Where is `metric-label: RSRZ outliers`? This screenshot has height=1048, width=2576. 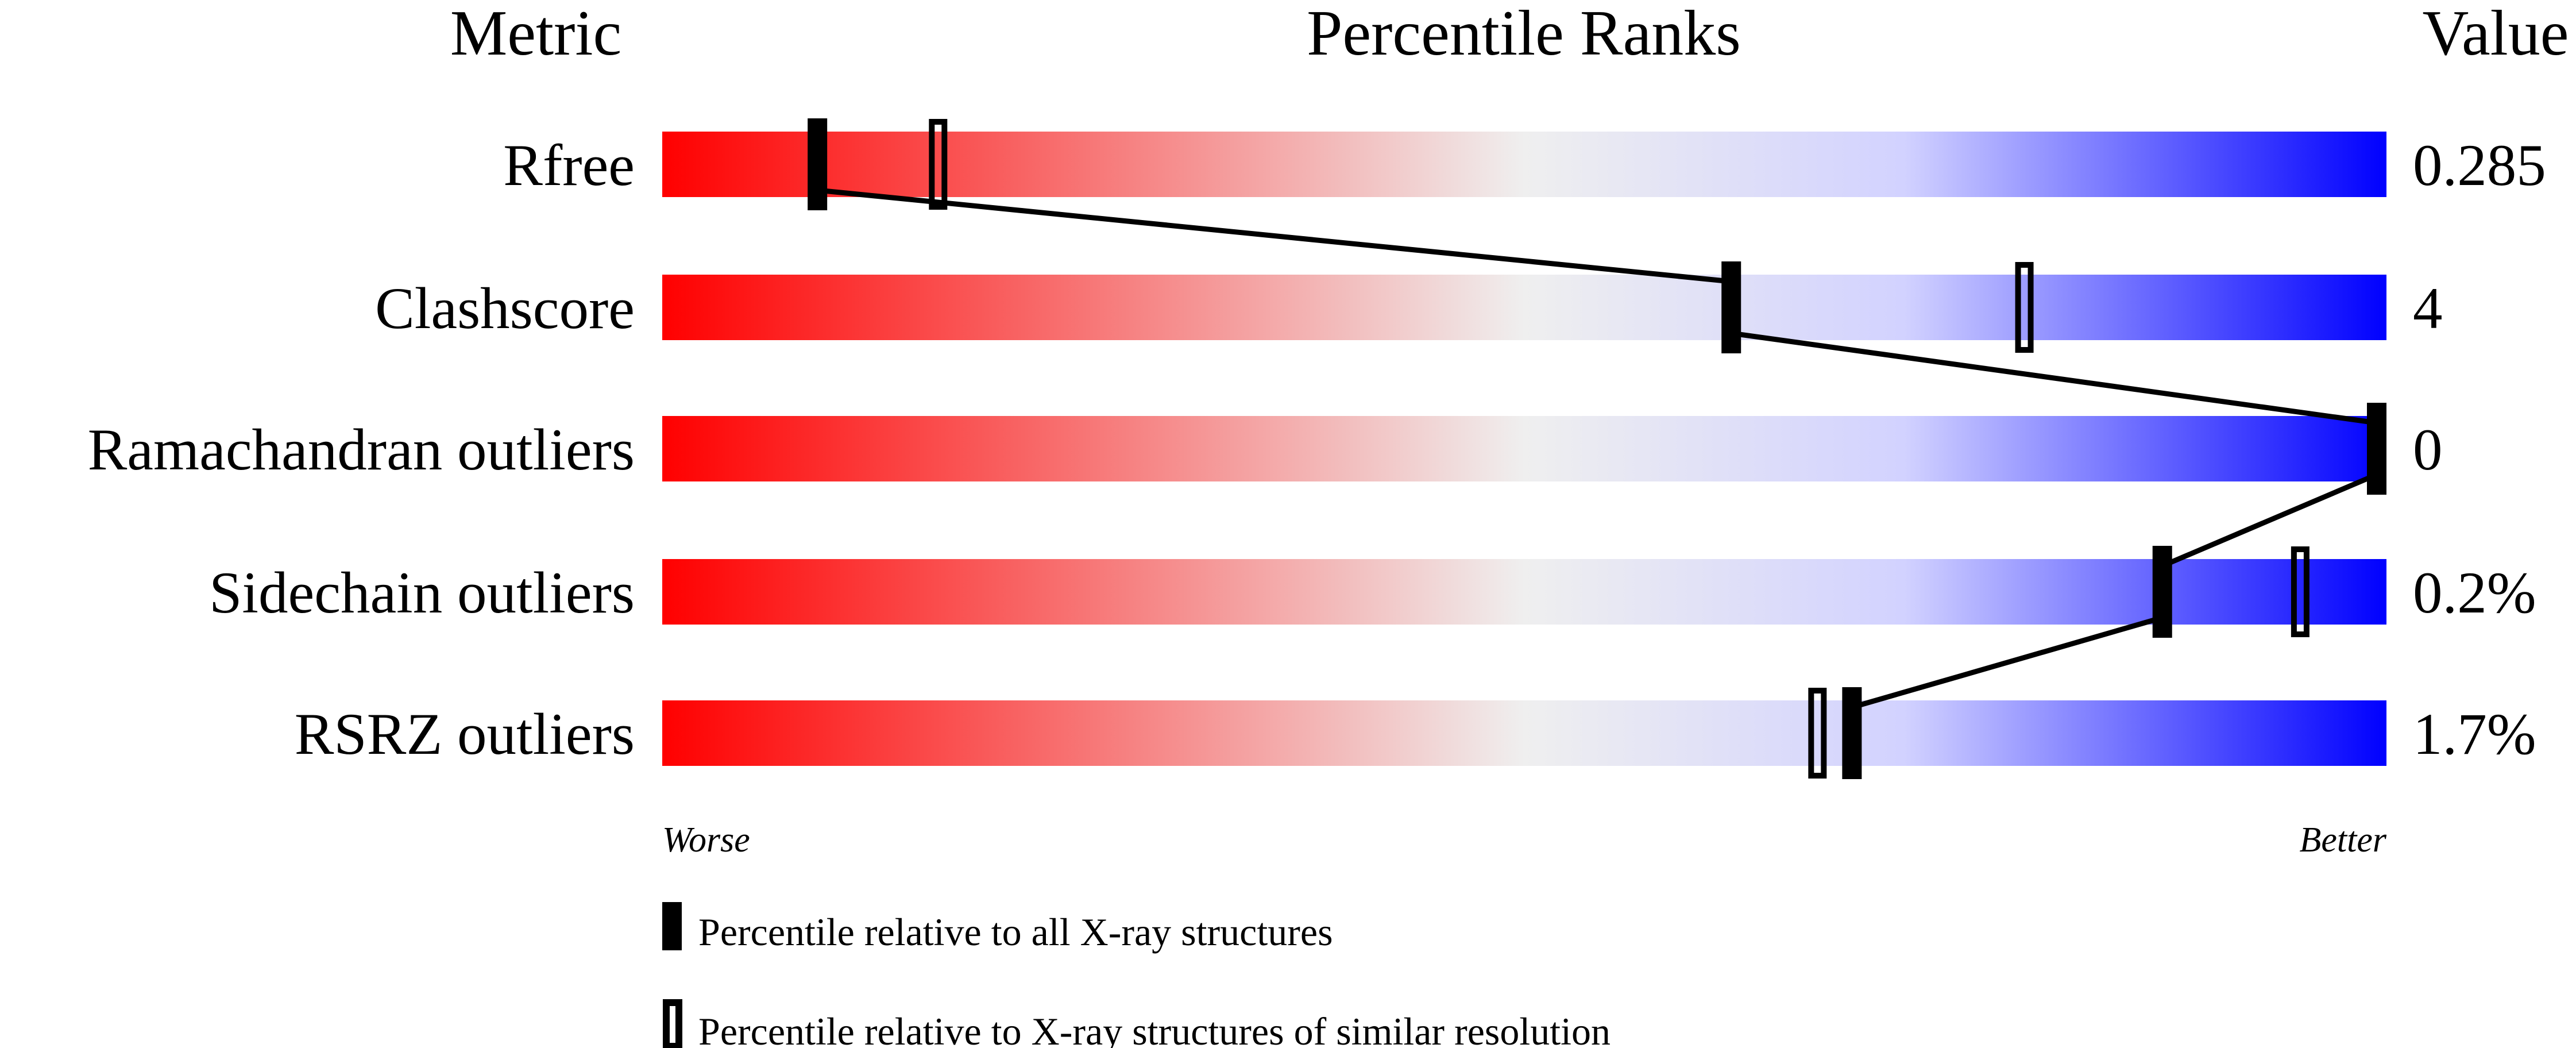 metric-label: RSRZ outliers is located at coordinates (465, 734).